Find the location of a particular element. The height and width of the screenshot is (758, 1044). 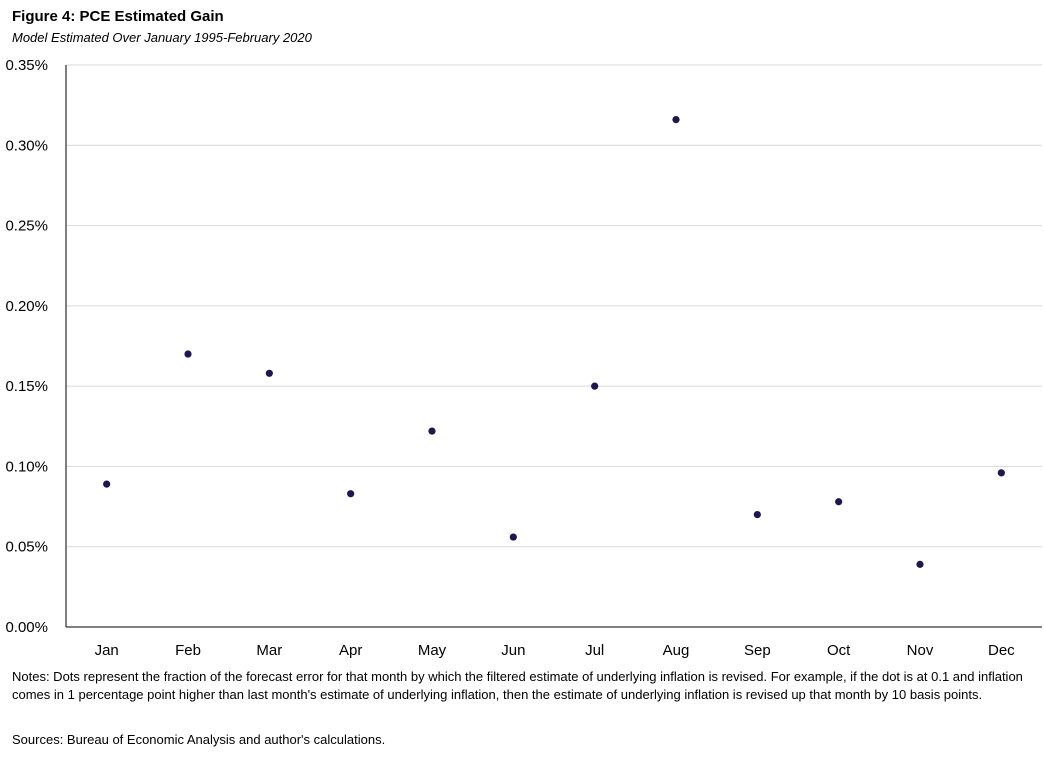

x-tick-label: Apr is located at coordinates (350, 650).